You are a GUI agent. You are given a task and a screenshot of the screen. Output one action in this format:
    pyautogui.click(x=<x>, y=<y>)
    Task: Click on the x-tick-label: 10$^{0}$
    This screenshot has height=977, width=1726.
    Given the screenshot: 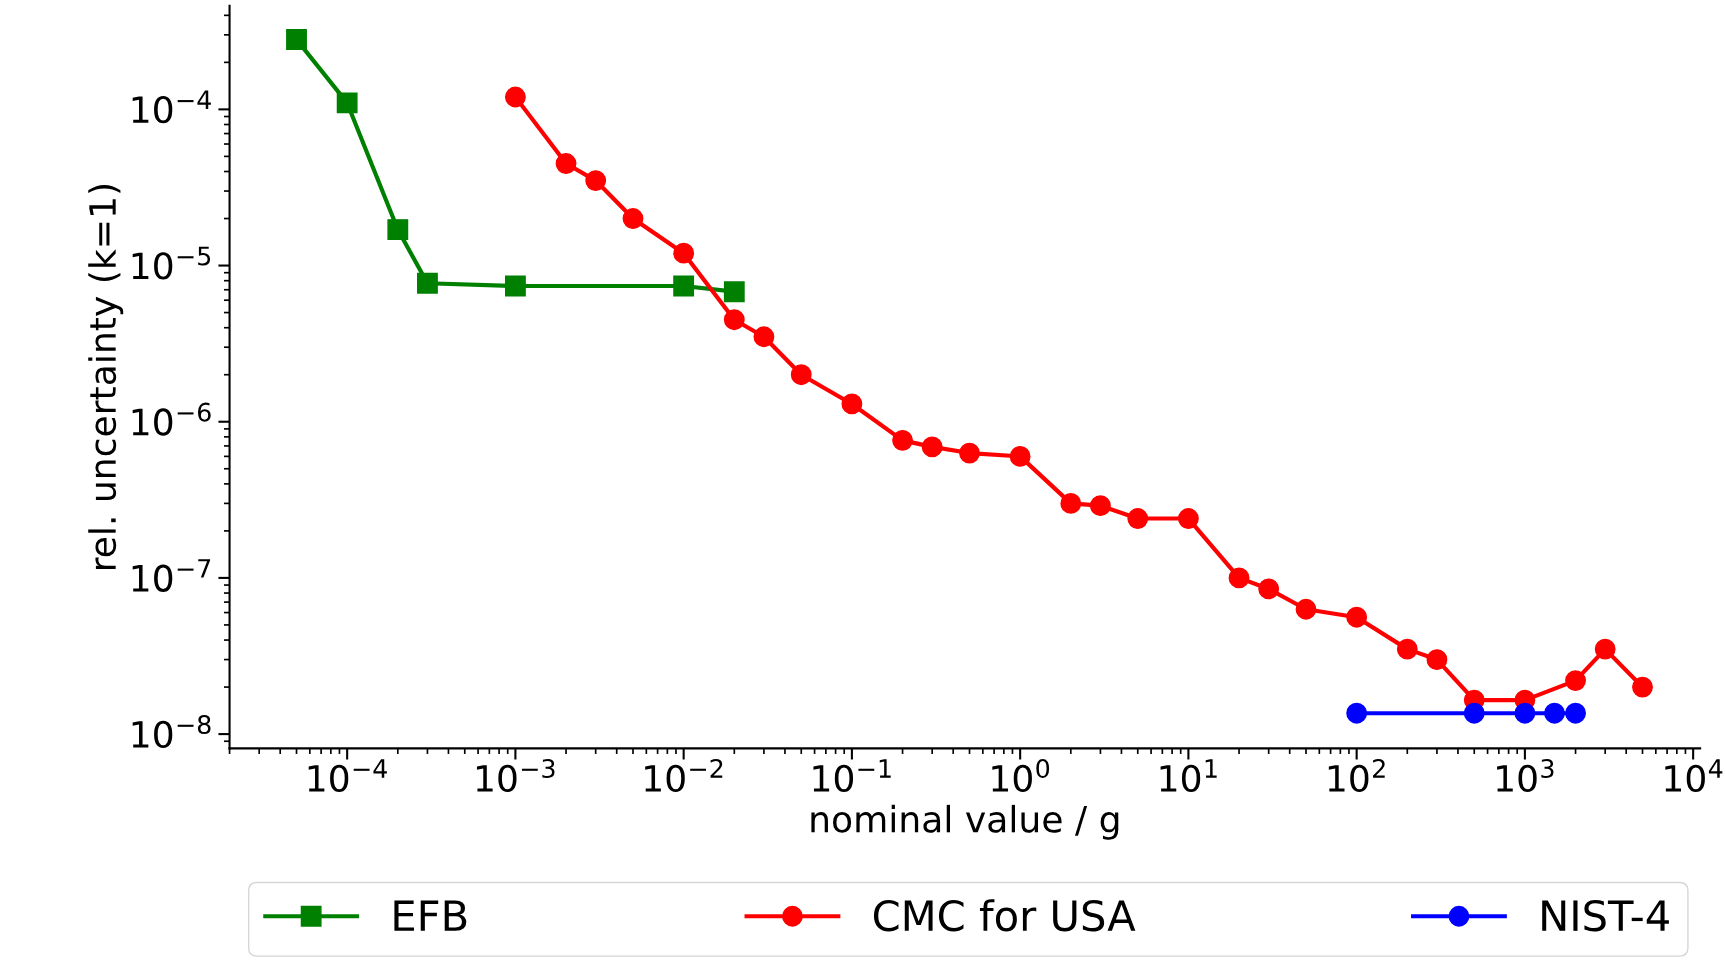 What is the action you would take?
    pyautogui.click(x=1021, y=775)
    